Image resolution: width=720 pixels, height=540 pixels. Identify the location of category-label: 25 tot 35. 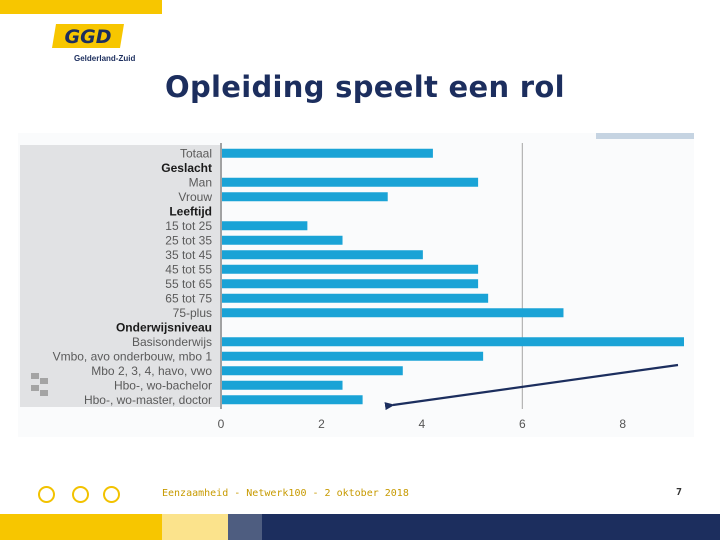
(188, 240).